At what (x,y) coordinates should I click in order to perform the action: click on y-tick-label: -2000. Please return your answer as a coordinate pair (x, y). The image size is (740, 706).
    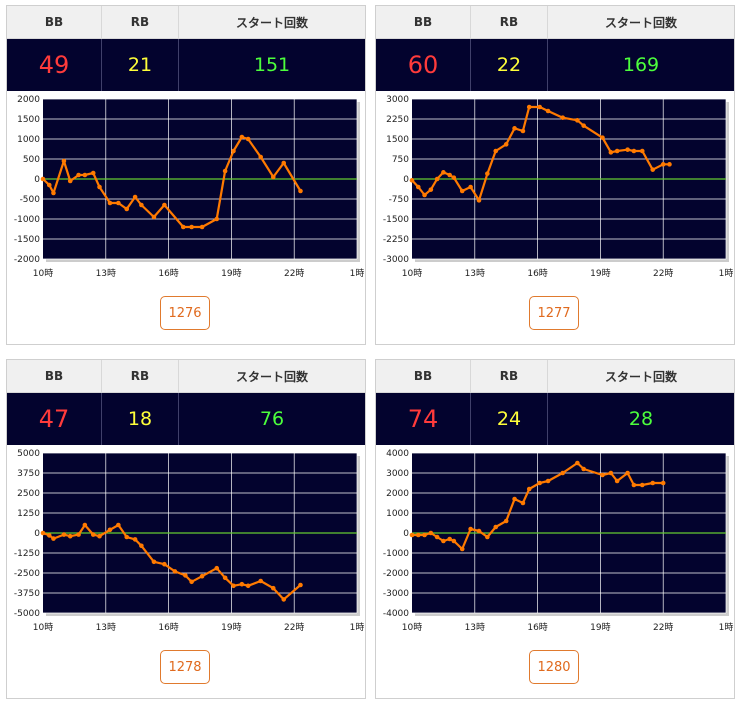
    Looking at the image, I should click on (27, 260).